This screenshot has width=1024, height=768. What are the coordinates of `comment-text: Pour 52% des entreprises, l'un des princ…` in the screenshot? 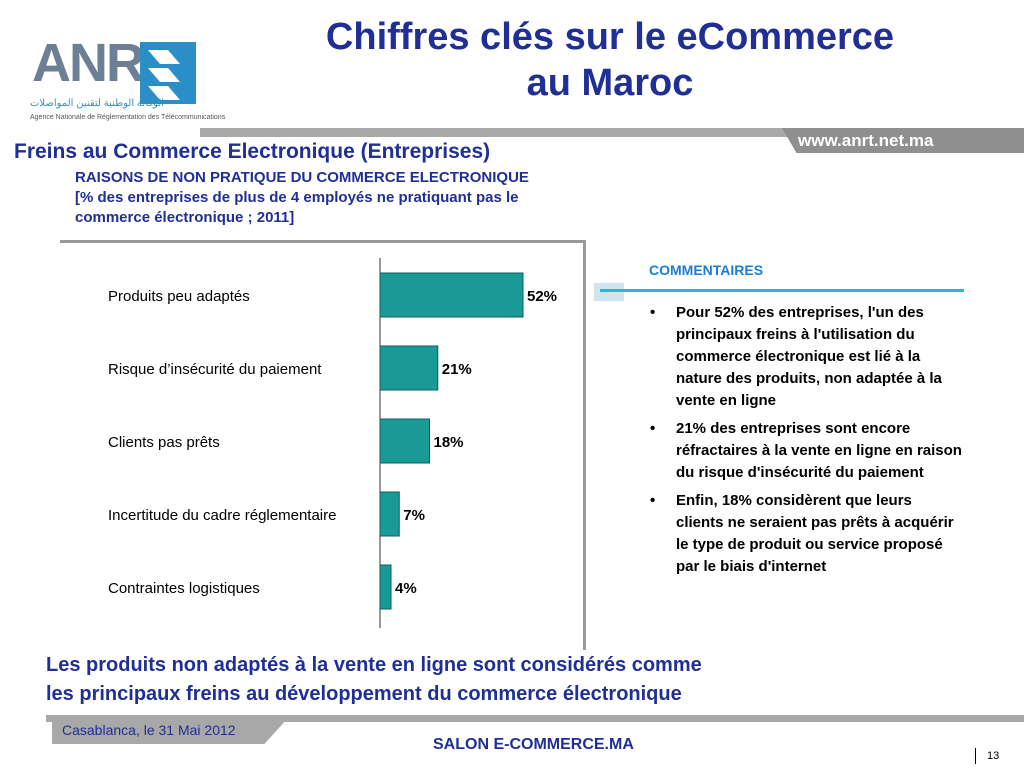 It's located at (809, 356).